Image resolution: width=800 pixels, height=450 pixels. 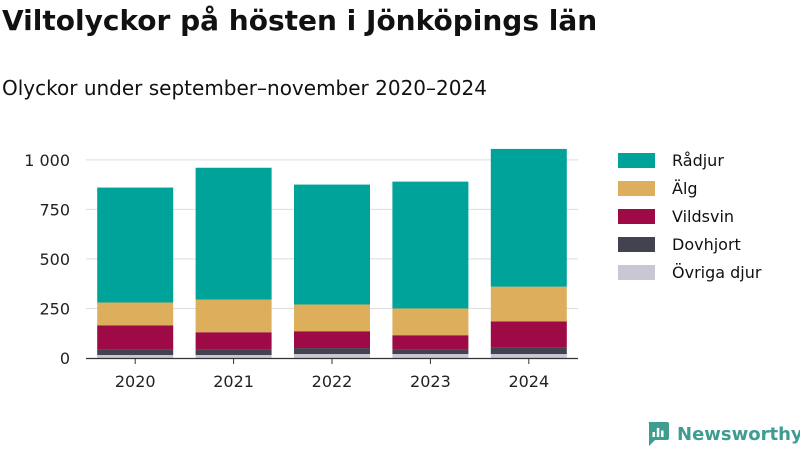 I want to click on legend: Rådjur Älg Vildsvin Dovhjort Övriga djur, so click(x=689, y=216).